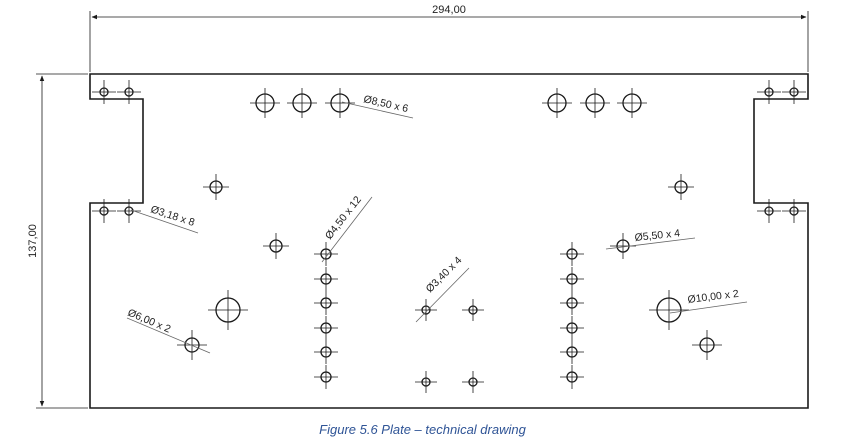 The image size is (845, 443). Describe the element at coordinates (57, 241) in the screenshot. I see `height-dimension: 137,00` at that location.